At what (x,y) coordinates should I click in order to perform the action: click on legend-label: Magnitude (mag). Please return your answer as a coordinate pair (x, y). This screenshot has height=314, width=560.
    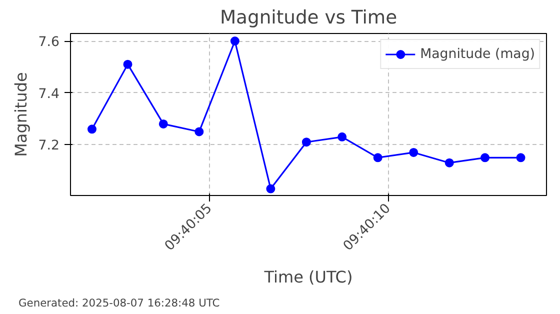
    Looking at the image, I should click on (477, 54).